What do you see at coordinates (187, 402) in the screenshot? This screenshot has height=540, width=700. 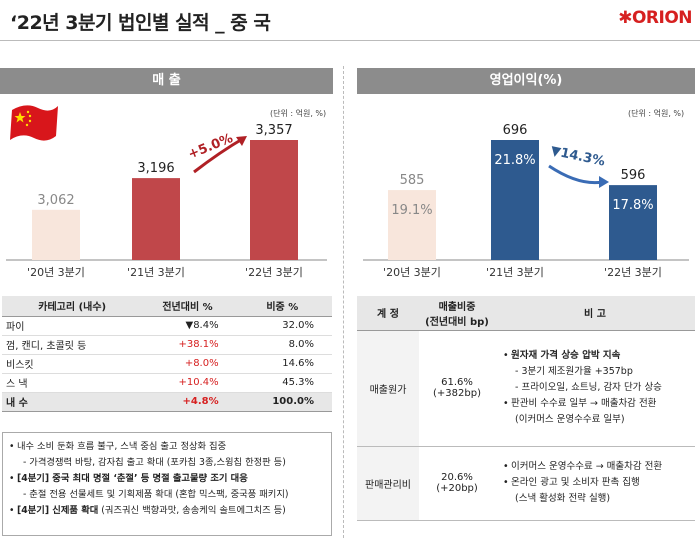 I see `total-yoy: +4.8%` at bounding box center [187, 402].